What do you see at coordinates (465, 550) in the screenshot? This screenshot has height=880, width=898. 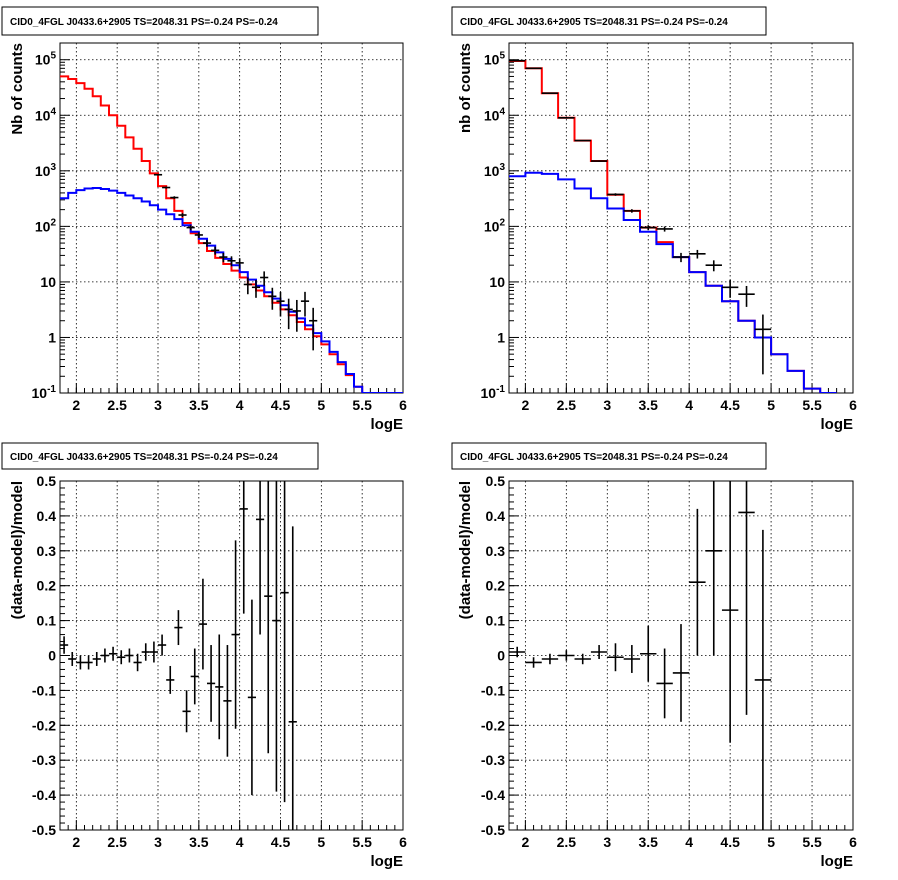 I see `y-axis-label: (data-model)/model` at bounding box center [465, 550].